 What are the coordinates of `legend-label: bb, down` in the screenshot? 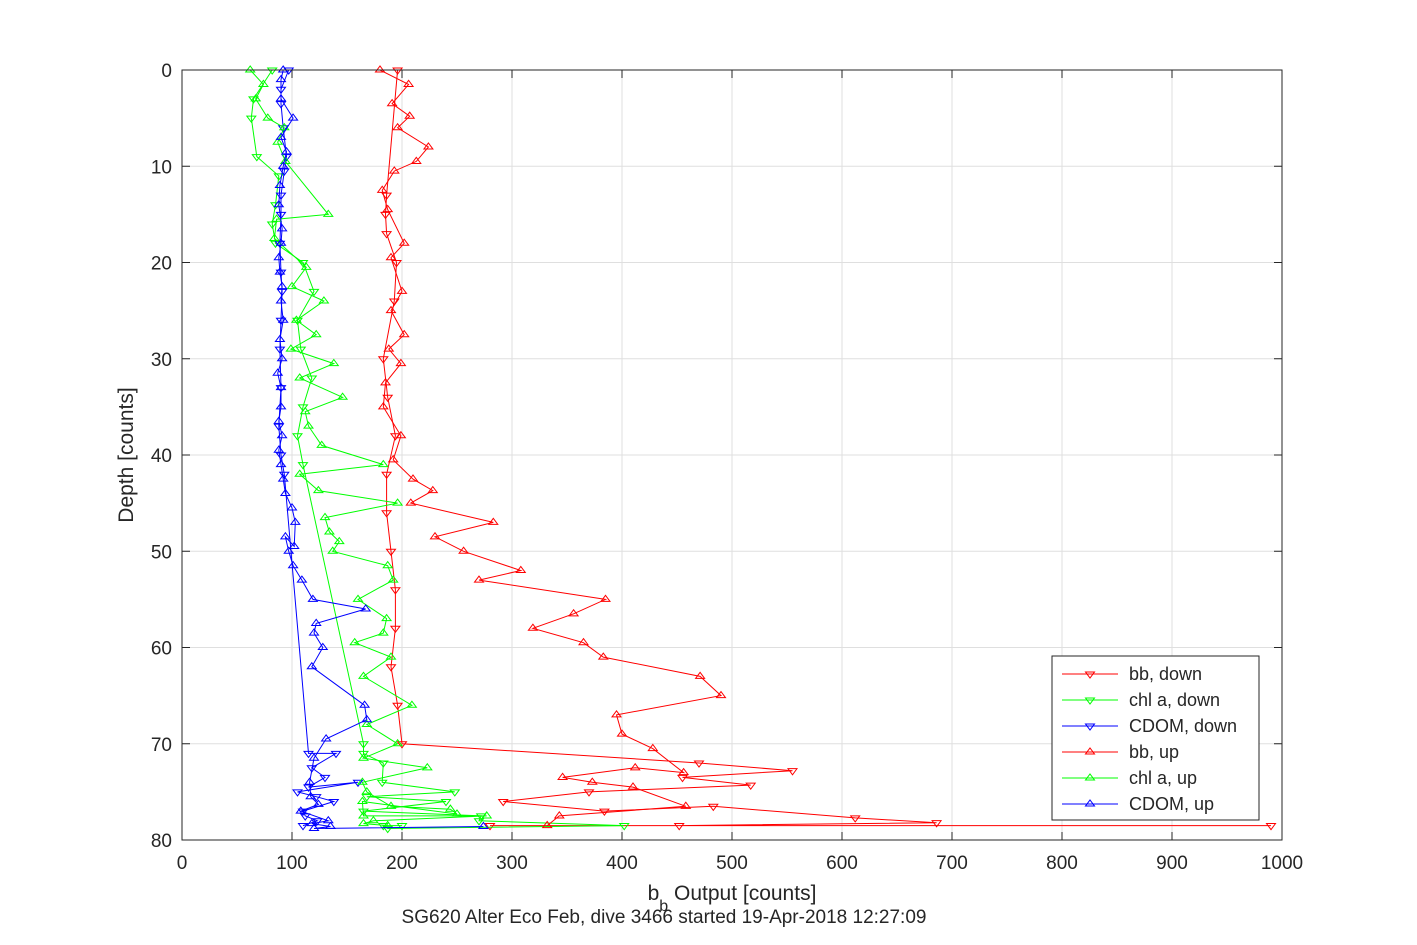 It's located at (1165, 674).